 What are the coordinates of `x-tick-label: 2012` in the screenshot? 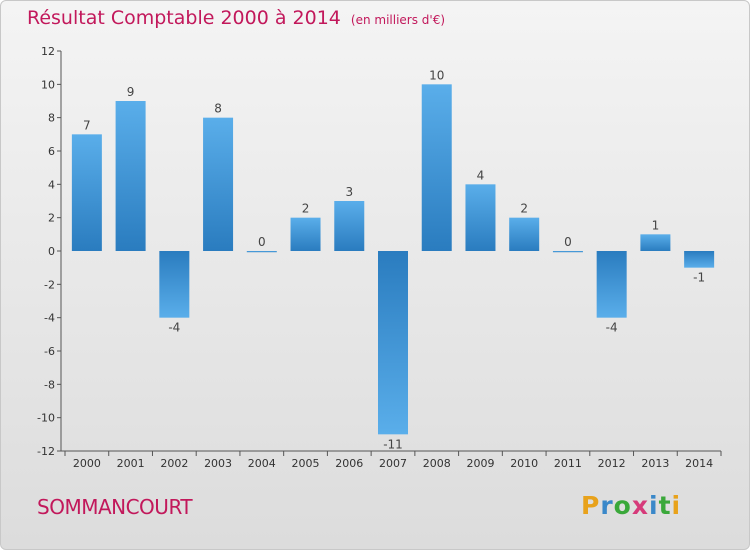 It's located at (612, 463).